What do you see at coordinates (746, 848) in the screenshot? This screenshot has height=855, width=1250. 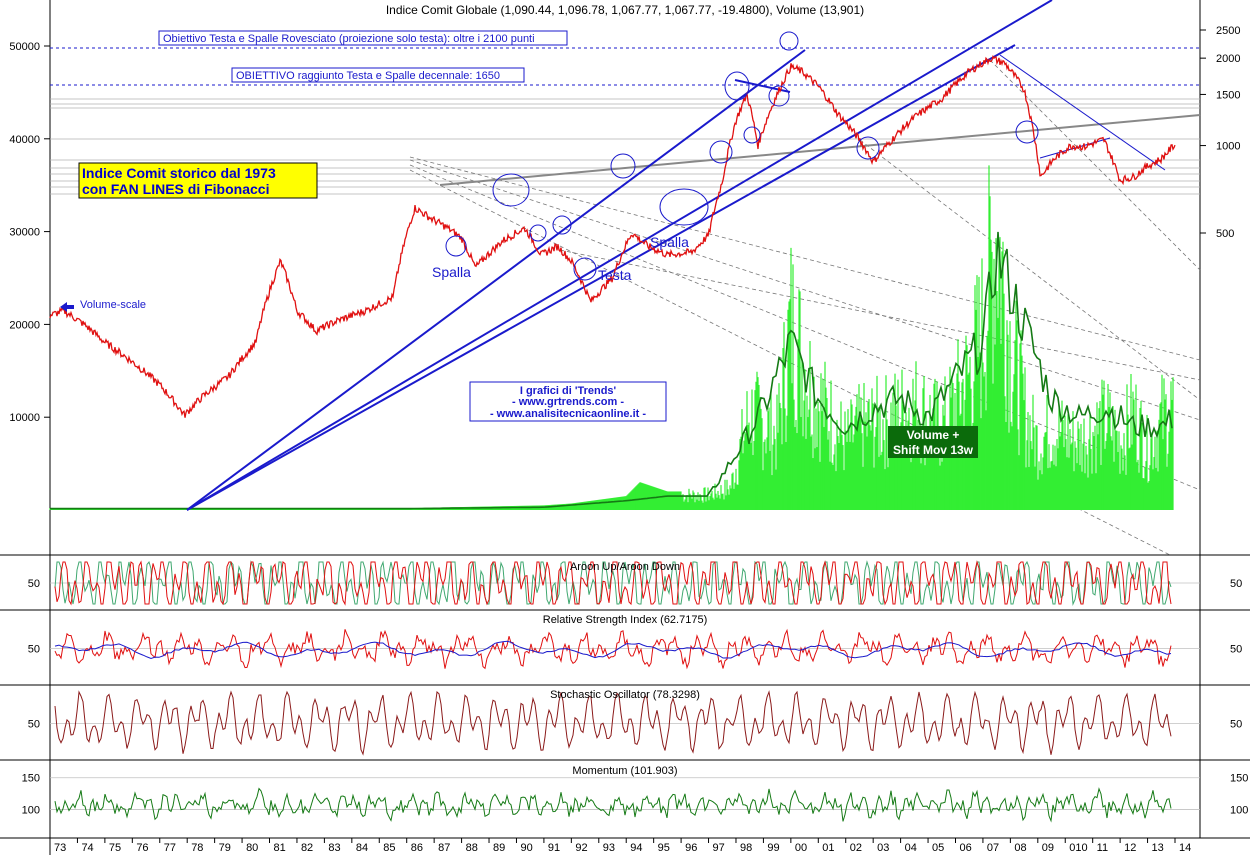 I see `x-tick-label: 98` at bounding box center [746, 848].